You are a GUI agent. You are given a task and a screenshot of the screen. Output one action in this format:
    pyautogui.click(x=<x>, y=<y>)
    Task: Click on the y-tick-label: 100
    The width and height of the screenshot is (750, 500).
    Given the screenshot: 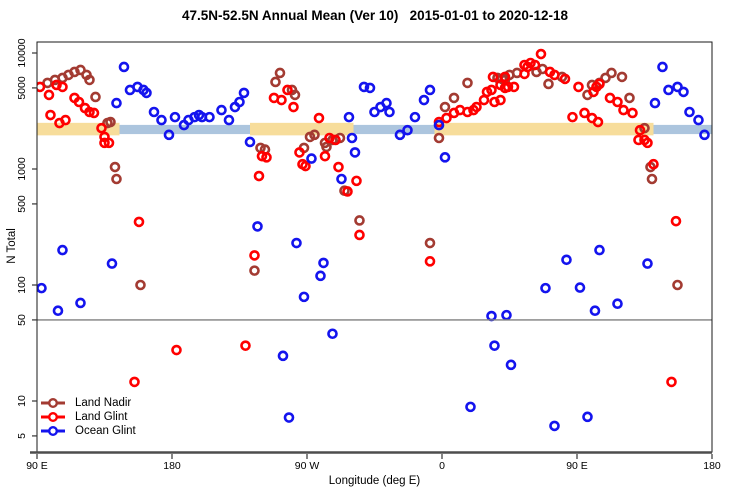 What is the action you would take?
    pyautogui.click(x=22, y=285)
    